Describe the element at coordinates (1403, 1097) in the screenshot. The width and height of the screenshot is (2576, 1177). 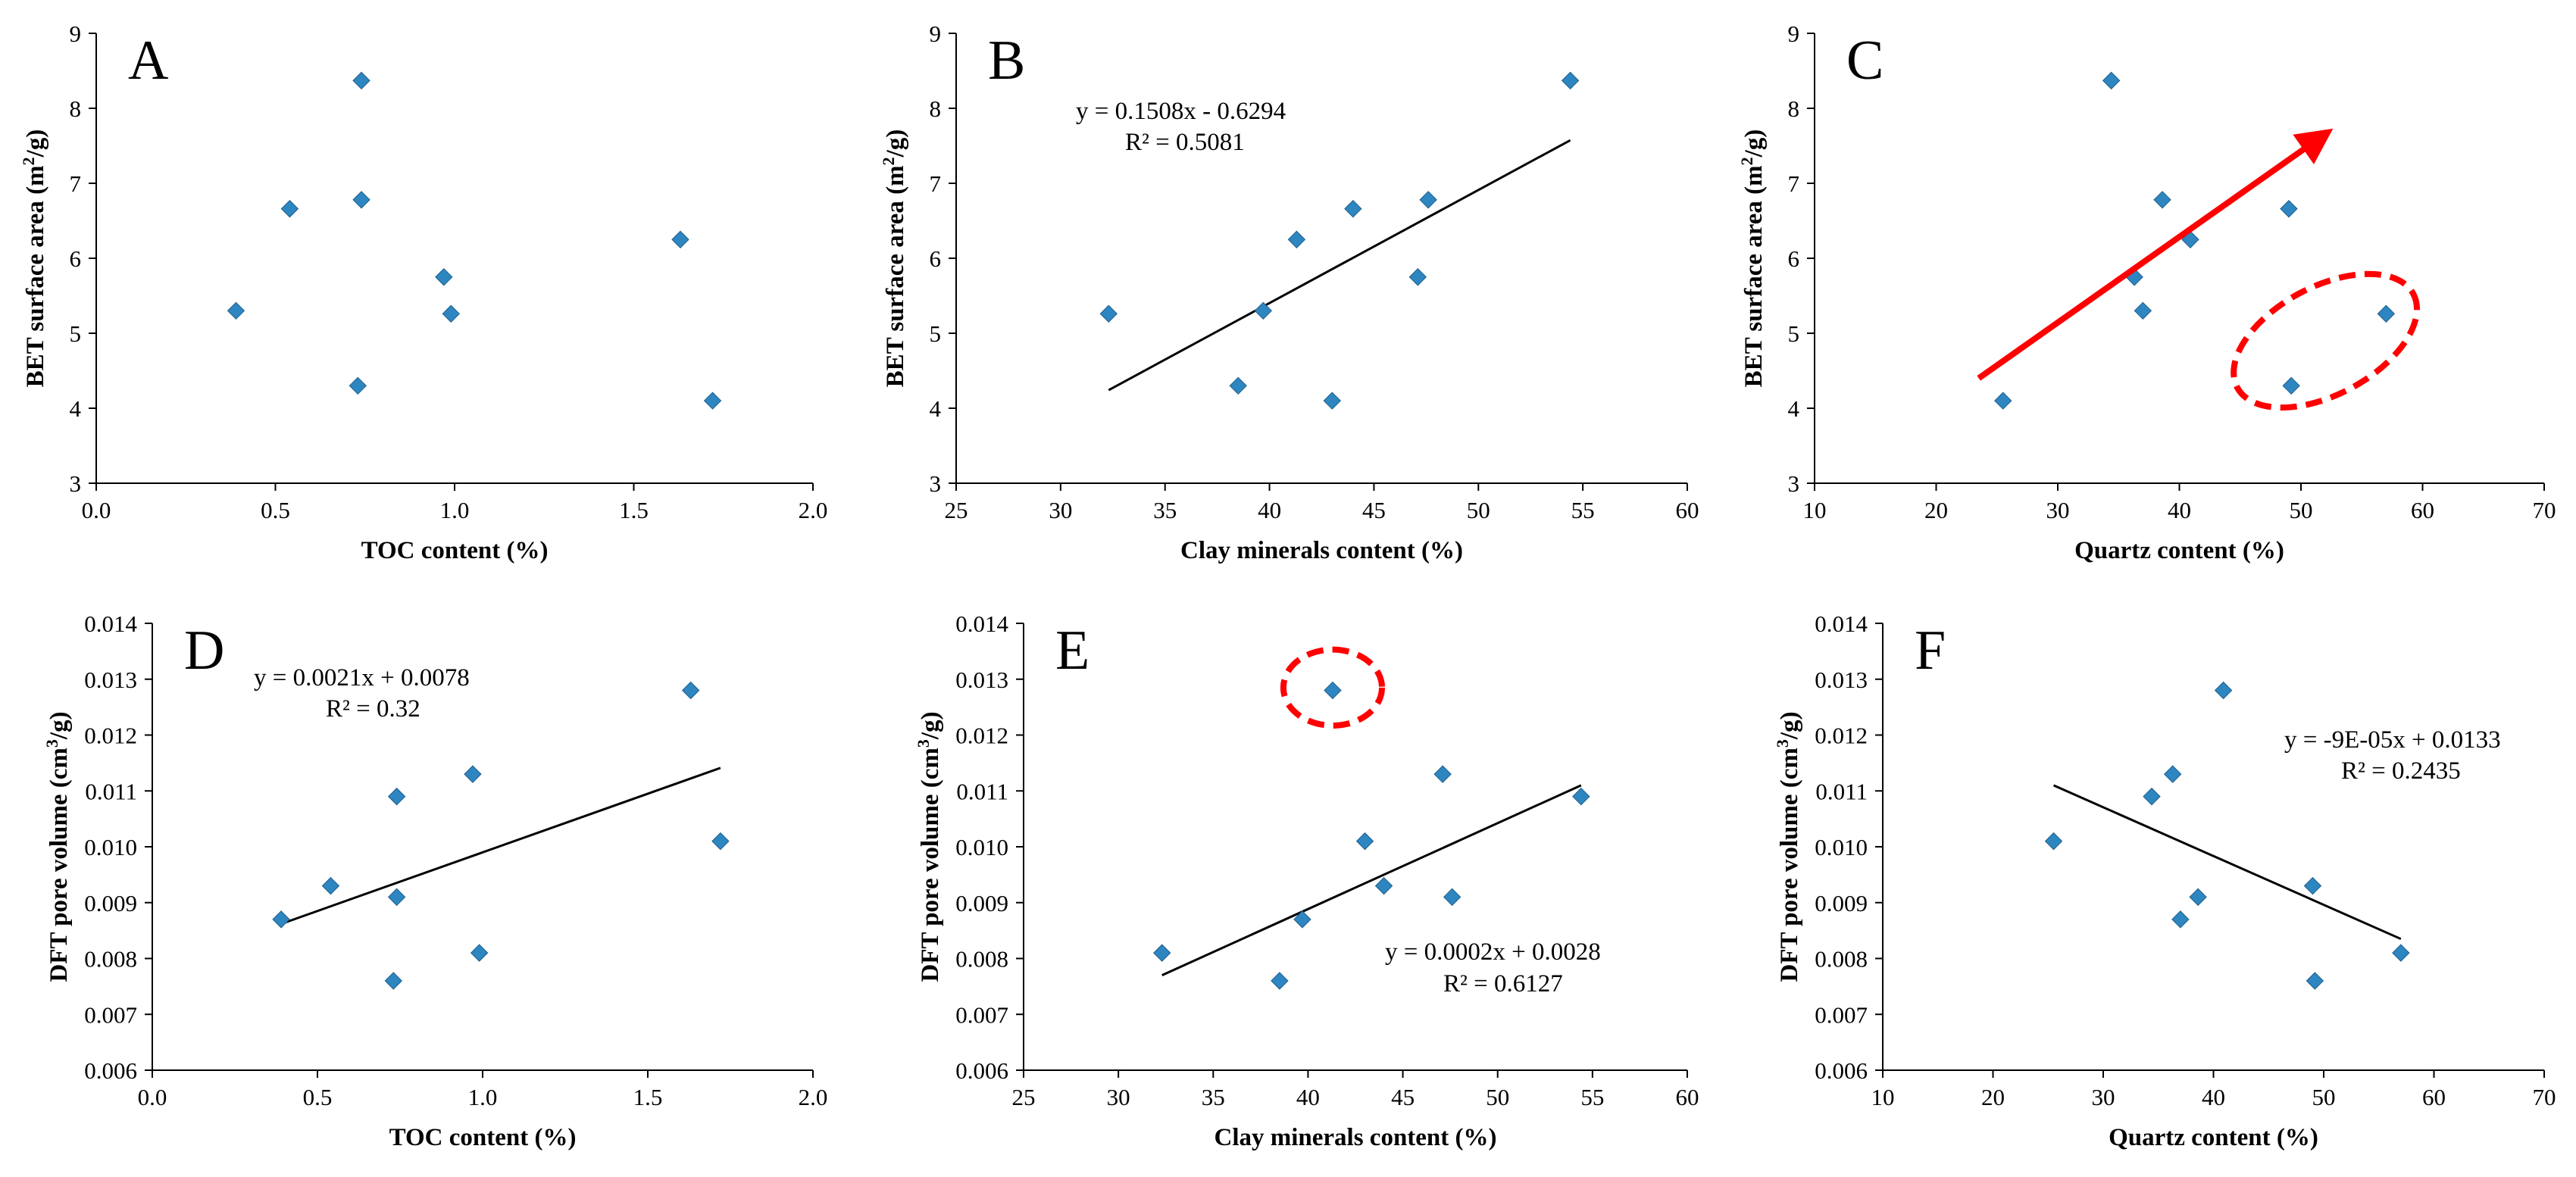
I see `x-tick-label: 45` at that location.